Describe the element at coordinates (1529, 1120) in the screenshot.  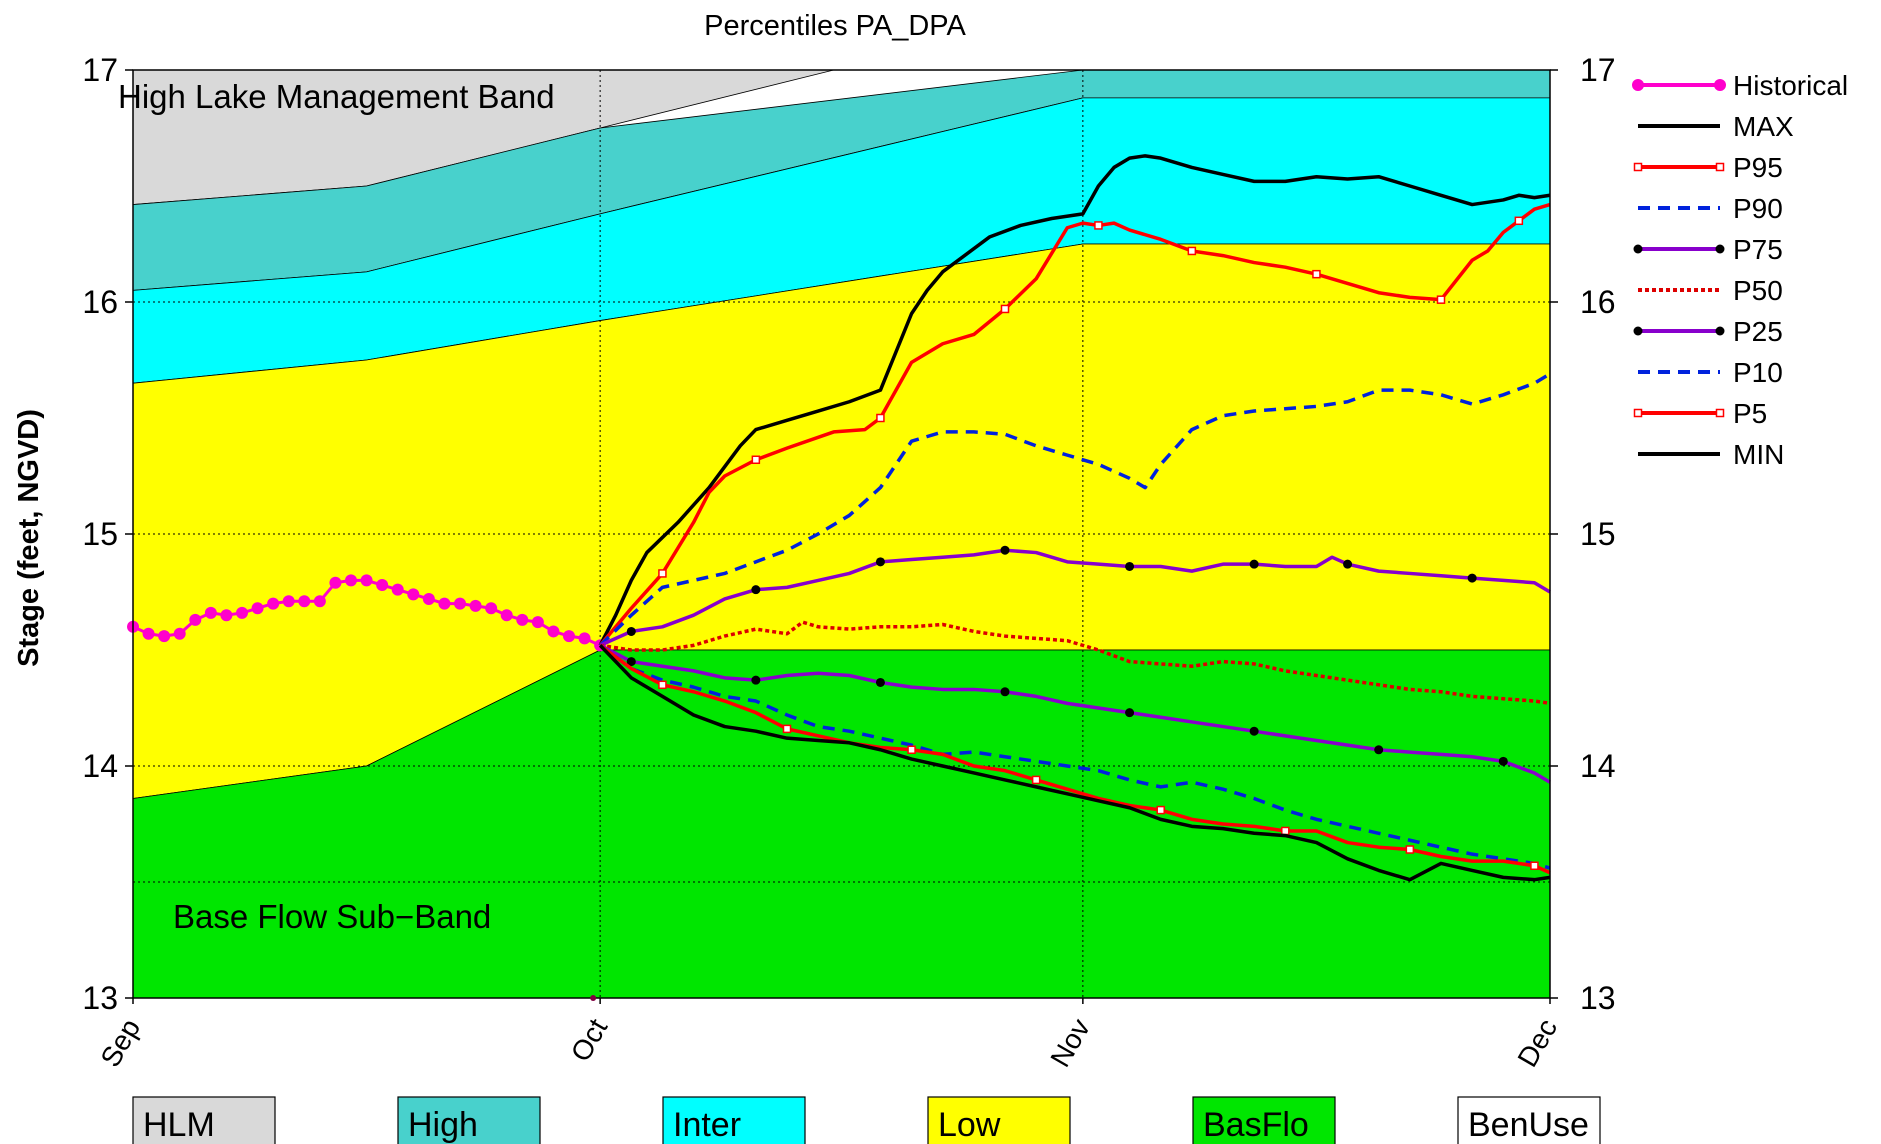
I see `band-legend-box-benuse` at that location.